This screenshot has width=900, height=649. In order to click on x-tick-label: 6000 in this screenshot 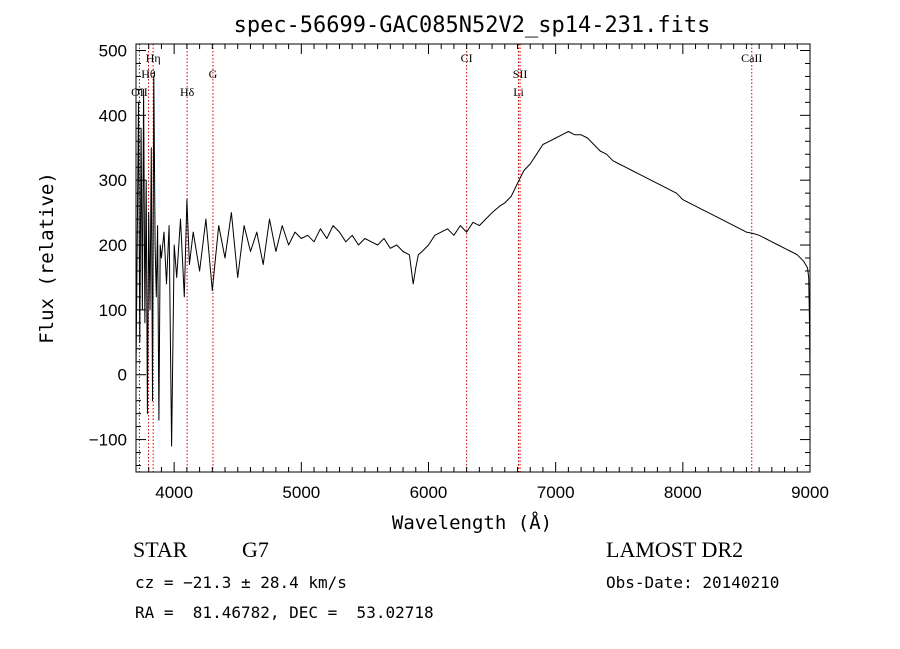, I will do `click(429, 492)`.